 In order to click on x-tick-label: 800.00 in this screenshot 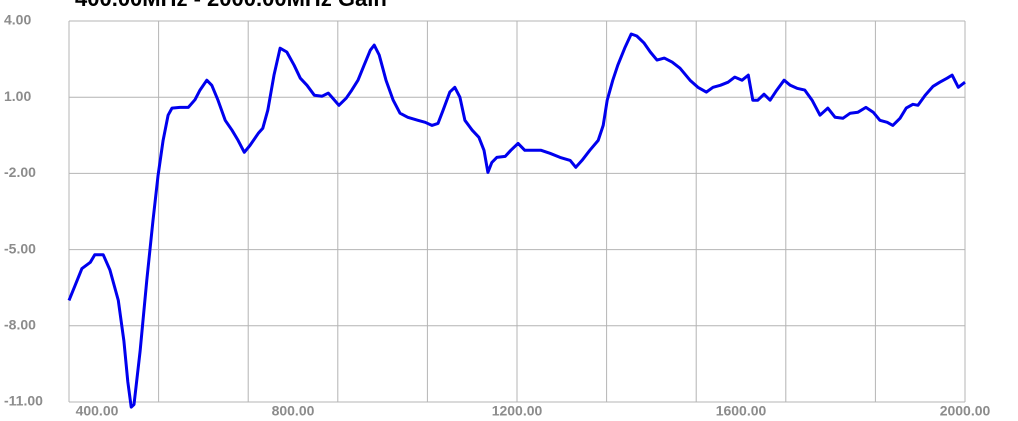, I will do `click(293, 411)`.